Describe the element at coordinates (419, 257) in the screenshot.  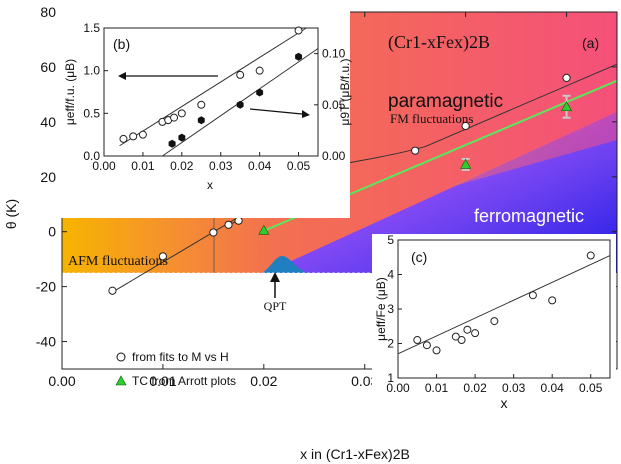
I see `panel-c-label: (c)` at that location.